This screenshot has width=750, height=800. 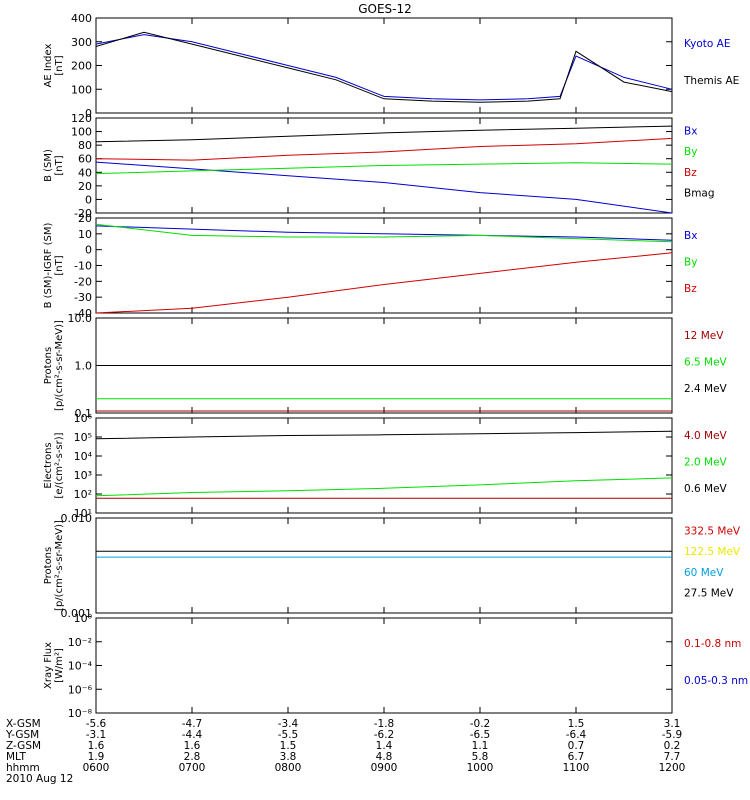 I want to click on plot-title: GOES-12, so click(x=385, y=9).